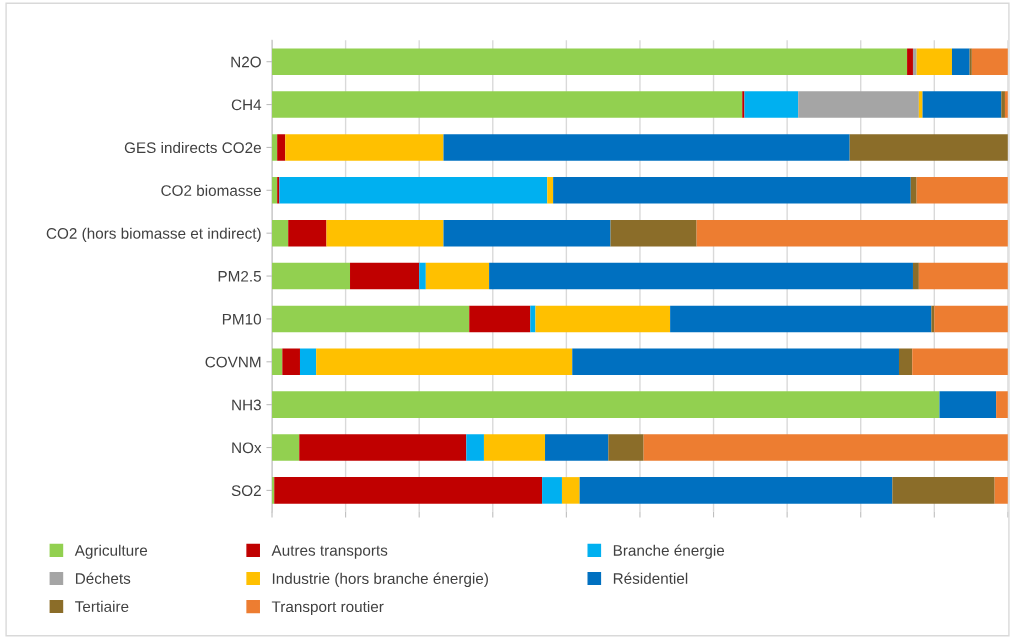  Describe the element at coordinates (192, 147) in the screenshot. I see `y-tick-label: GES indirects CO2e` at that location.